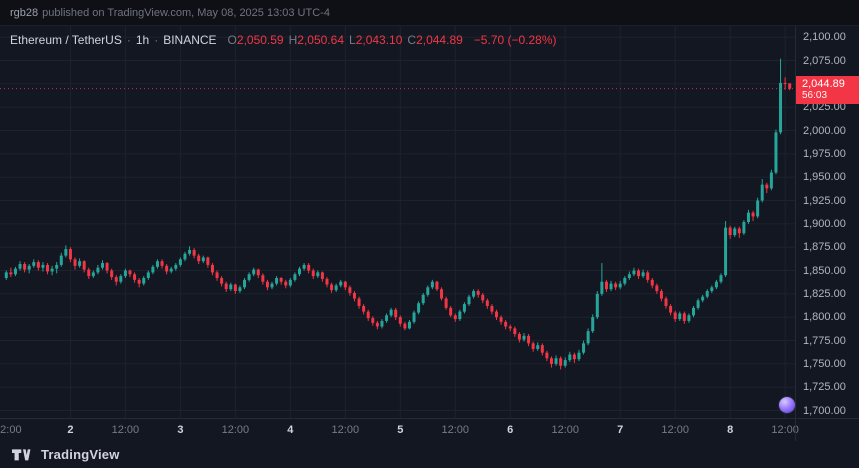 This screenshot has height=468, width=859. I want to click on brand-name: TradingView, so click(80, 454).